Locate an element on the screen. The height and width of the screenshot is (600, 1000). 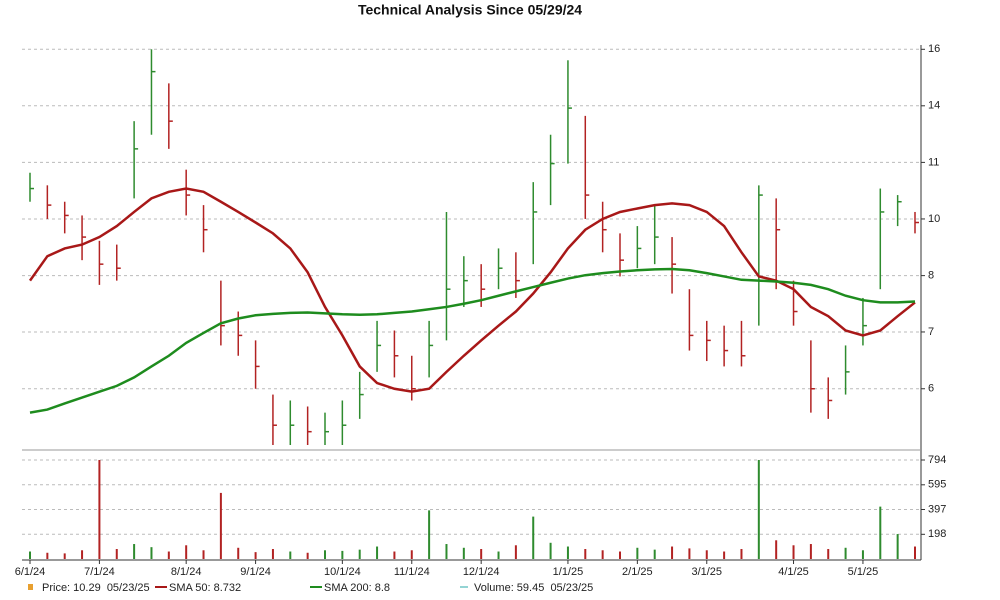
chart-title: Technical Analysis Since 05/29/24 is located at coordinates (470, 10).